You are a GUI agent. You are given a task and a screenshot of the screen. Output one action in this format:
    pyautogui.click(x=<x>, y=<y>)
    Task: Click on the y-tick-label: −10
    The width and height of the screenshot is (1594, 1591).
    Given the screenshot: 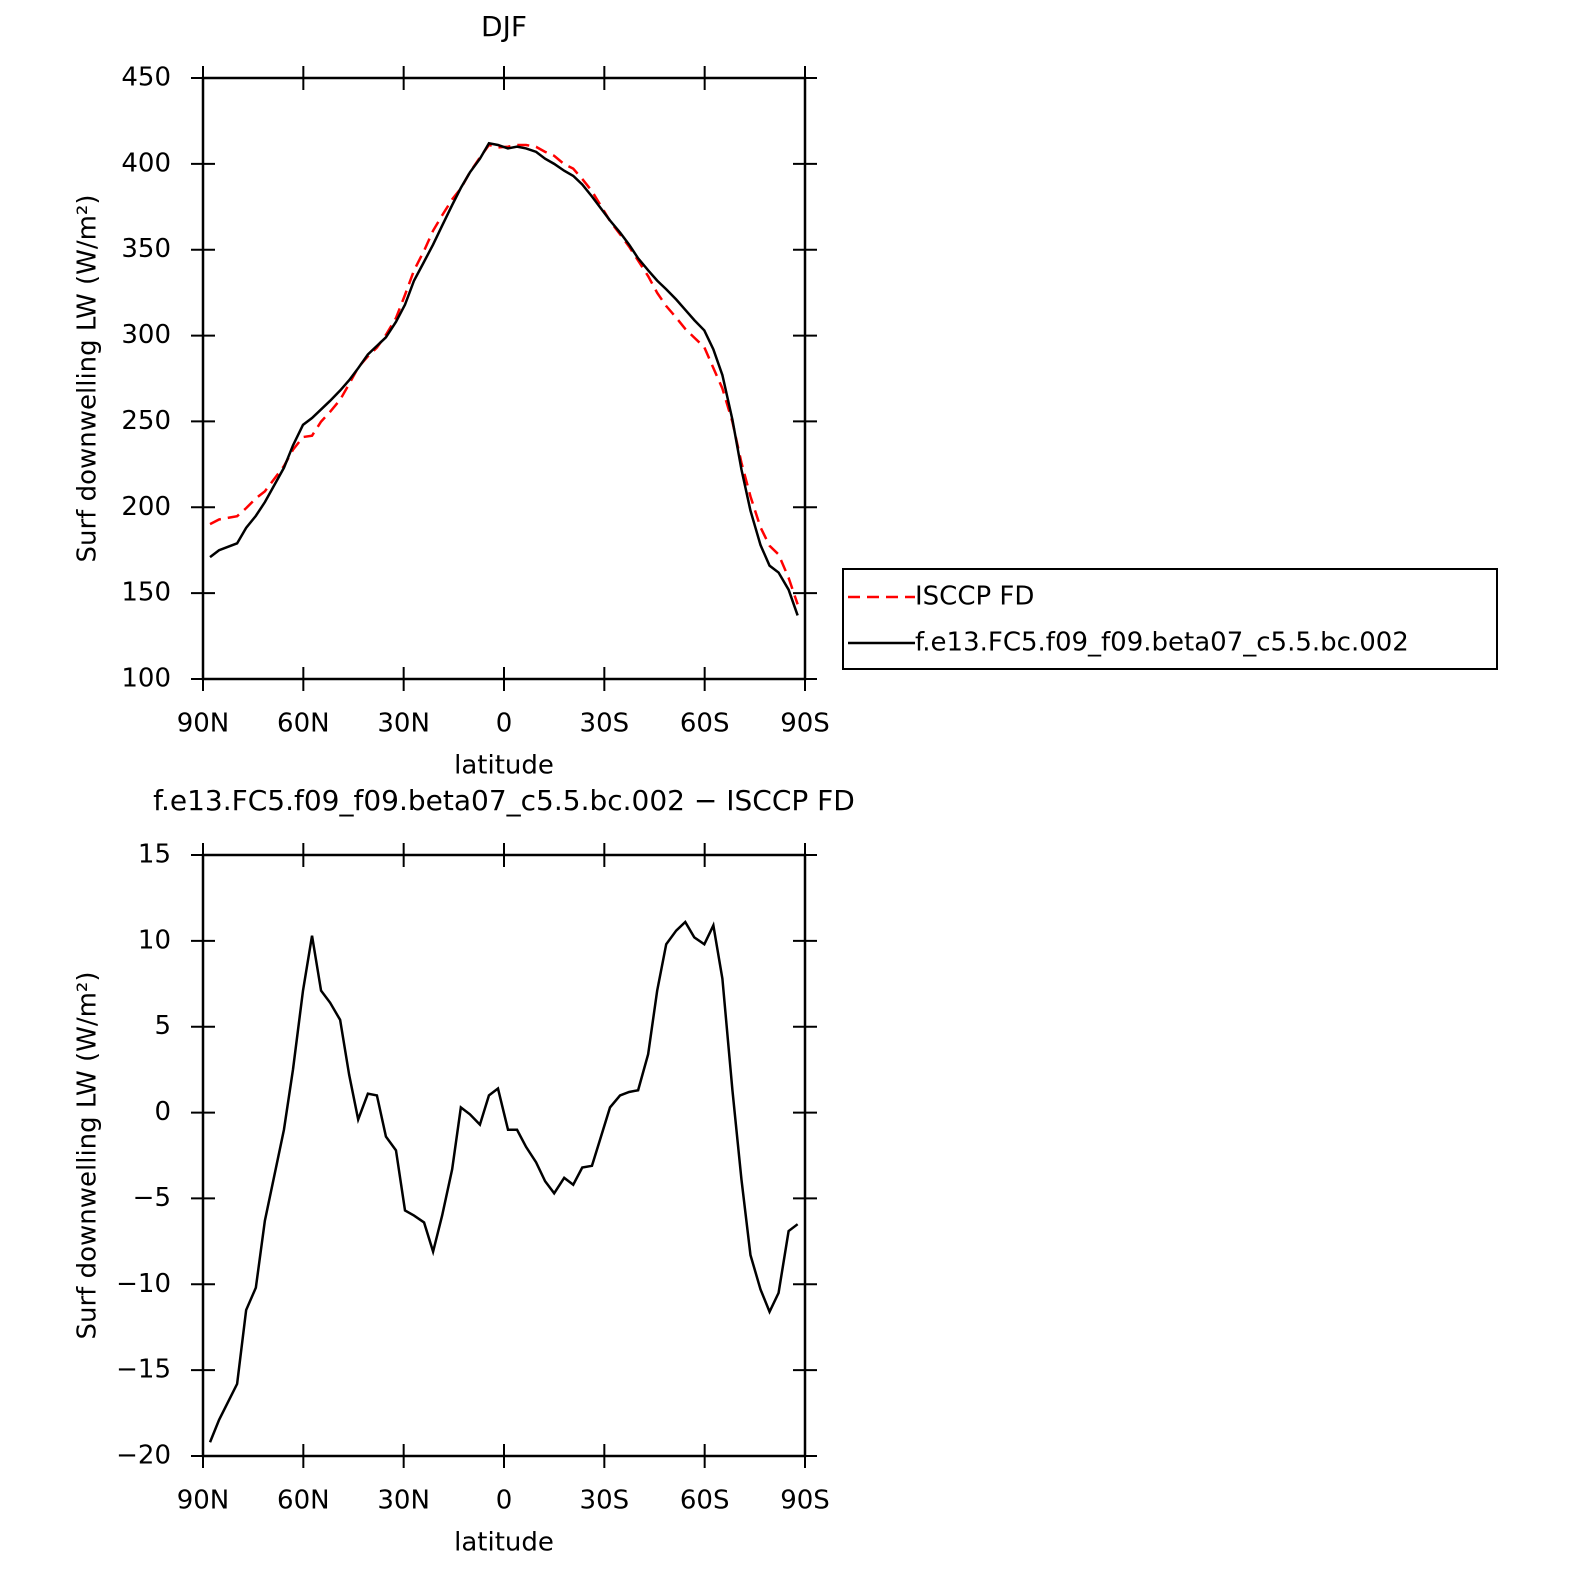 What is the action you would take?
    pyautogui.click(x=143, y=1284)
    